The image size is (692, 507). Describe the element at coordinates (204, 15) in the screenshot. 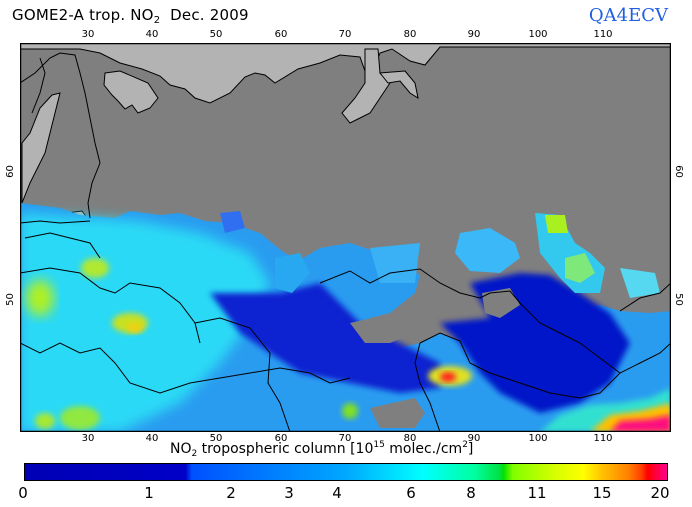

I see `title-date: Dec. 2009` at that location.